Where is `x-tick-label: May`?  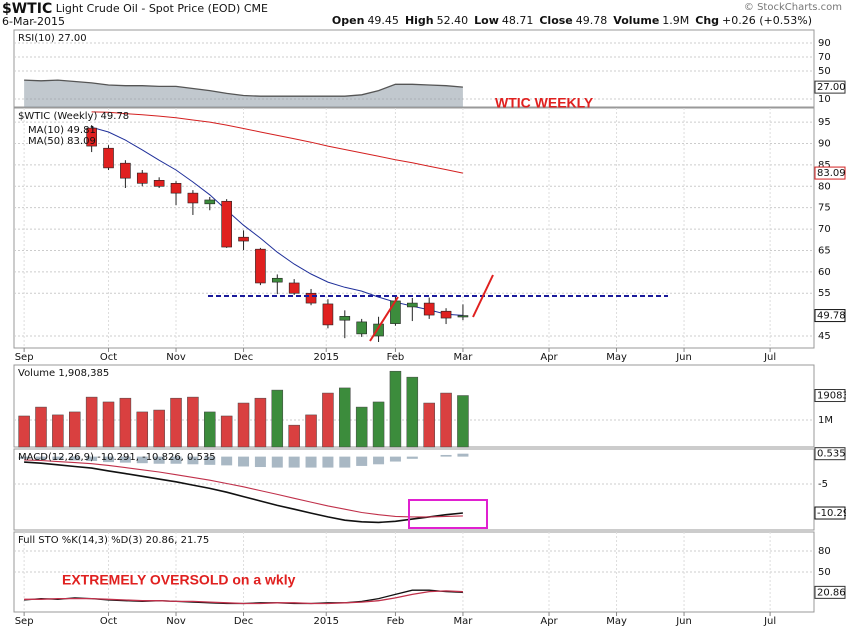 x-tick-label: May is located at coordinates (616, 357).